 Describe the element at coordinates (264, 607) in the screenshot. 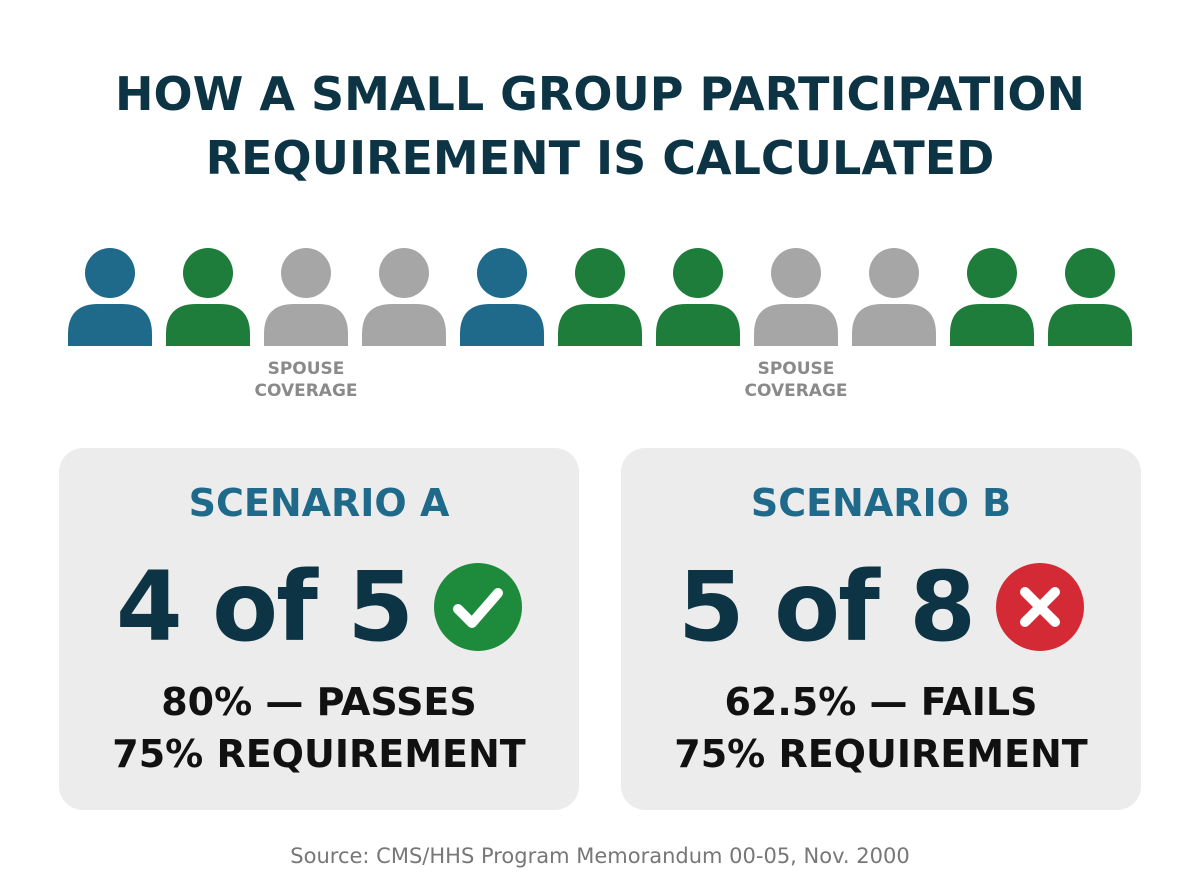

I see `scenario-a-ratio: 4 of 5` at that location.